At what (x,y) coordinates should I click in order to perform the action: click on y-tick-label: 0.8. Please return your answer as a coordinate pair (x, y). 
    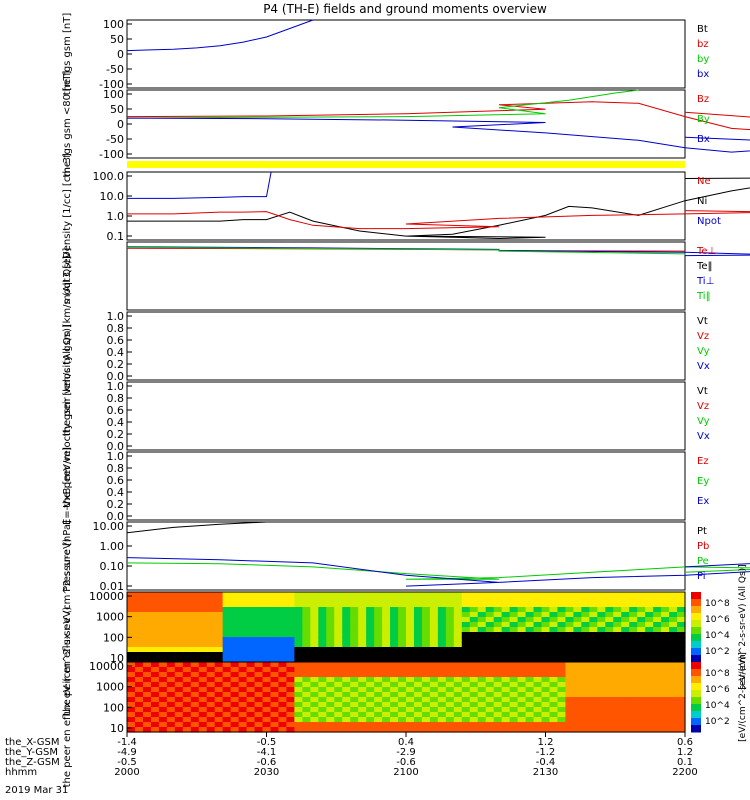
    Looking at the image, I should click on (116, 398).